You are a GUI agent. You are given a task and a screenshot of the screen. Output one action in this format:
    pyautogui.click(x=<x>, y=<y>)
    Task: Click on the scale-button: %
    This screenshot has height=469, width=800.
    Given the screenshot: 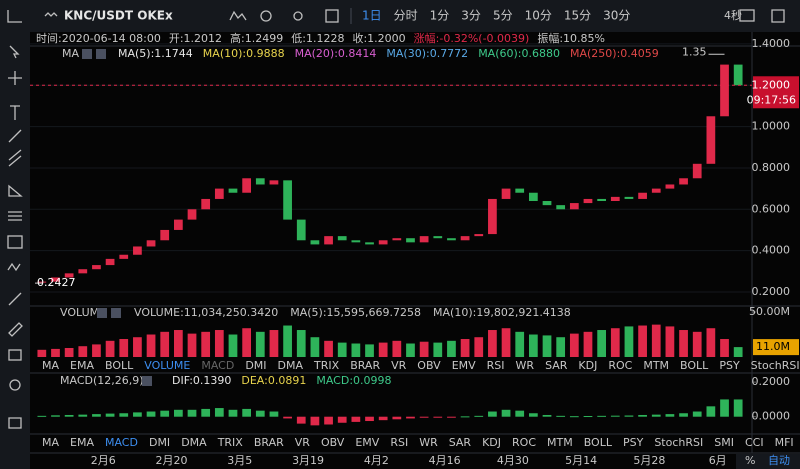 What is the action you would take?
    pyautogui.click(x=750, y=460)
    